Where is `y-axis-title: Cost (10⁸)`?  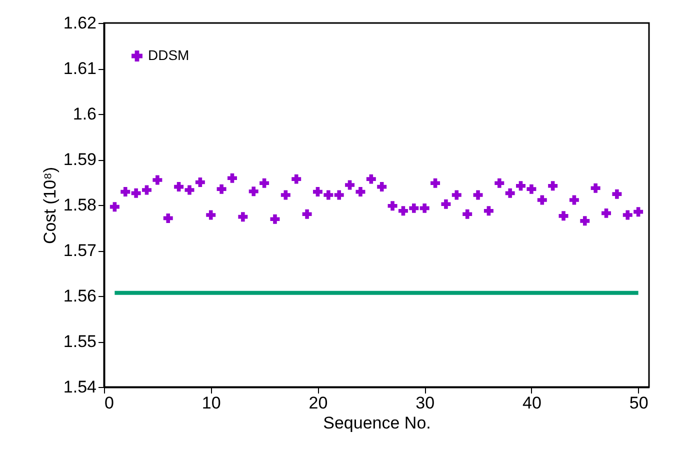
y-axis-title: Cost (10⁸) is located at coordinates (50, 205).